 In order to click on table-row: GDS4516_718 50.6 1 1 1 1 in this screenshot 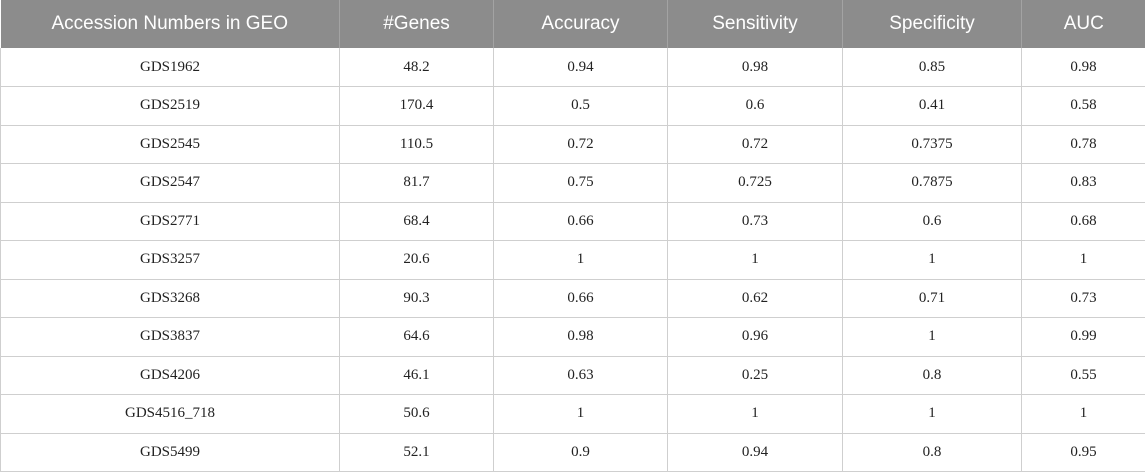, I will do `click(572, 414)`.